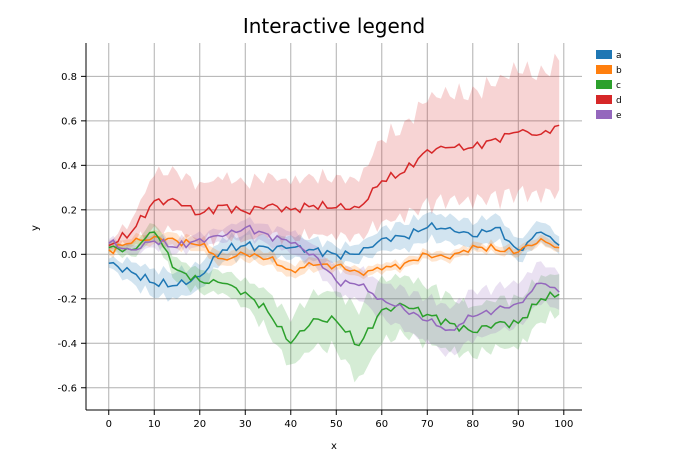 The width and height of the screenshot is (687, 465). I want to click on legend-label: a, so click(619, 56).